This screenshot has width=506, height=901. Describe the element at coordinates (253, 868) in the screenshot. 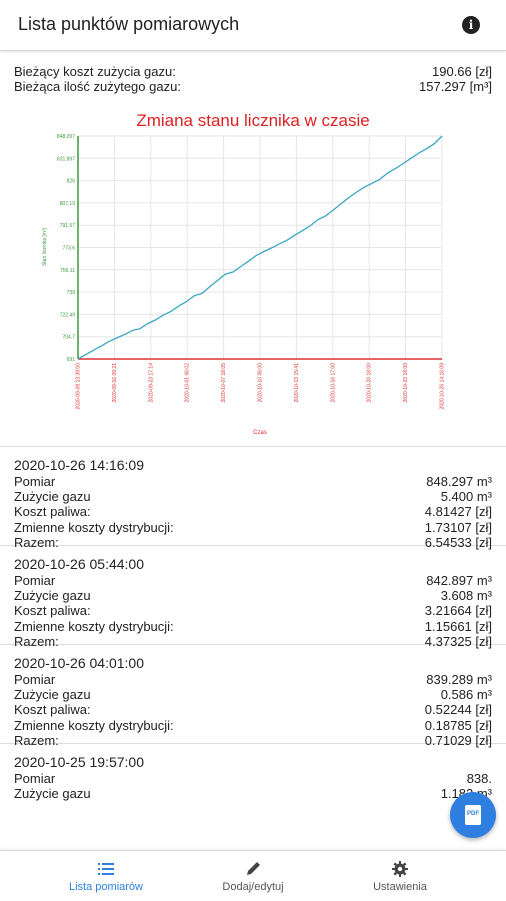

I see `pencil-icon` at that location.